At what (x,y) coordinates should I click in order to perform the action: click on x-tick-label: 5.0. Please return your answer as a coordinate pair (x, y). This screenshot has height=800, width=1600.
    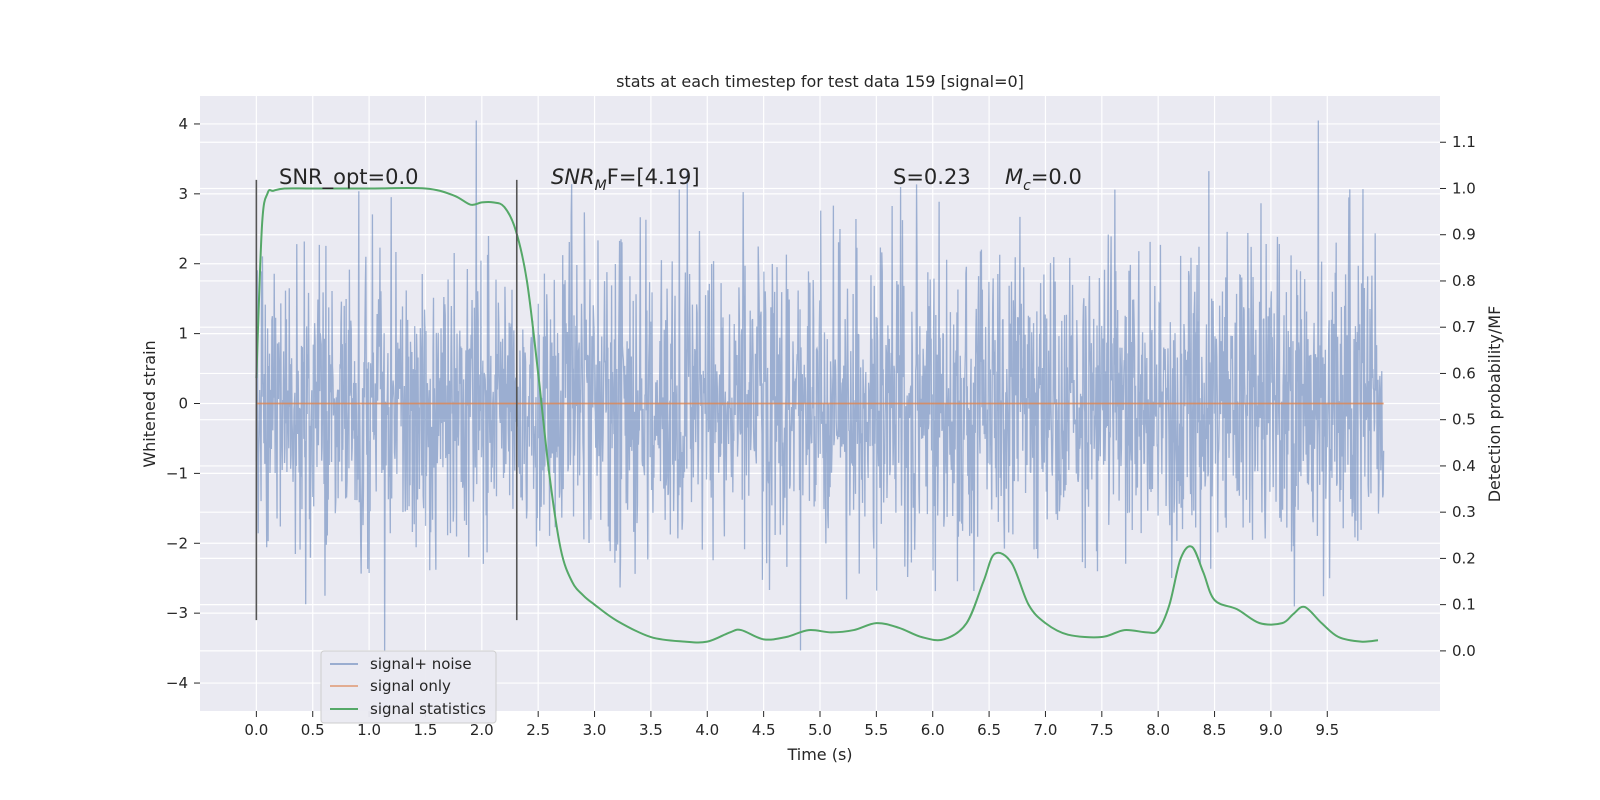
    Looking at the image, I should click on (820, 730).